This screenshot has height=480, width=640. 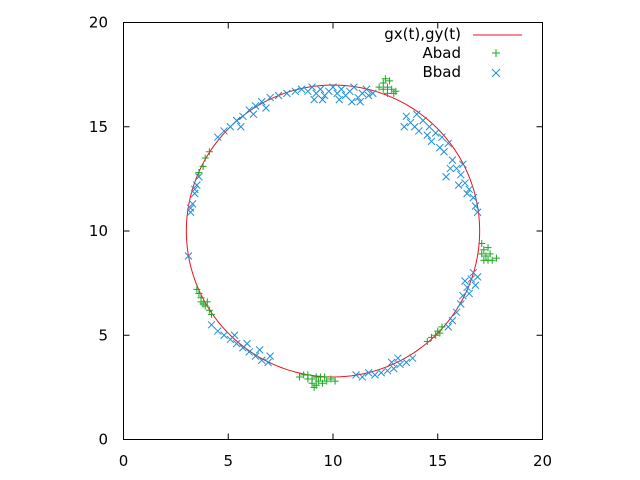 I want to click on x-tick-label: 10, so click(x=332, y=461).